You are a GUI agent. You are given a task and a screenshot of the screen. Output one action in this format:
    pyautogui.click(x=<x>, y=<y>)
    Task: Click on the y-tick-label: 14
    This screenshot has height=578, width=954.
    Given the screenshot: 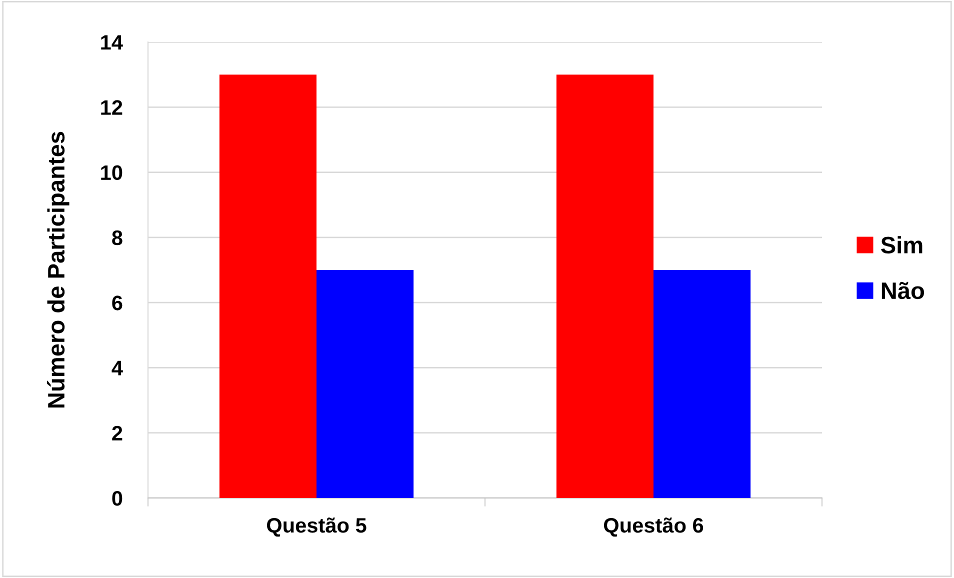 What is the action you would take?
    pyautogui.click(x=112, y=42)
    